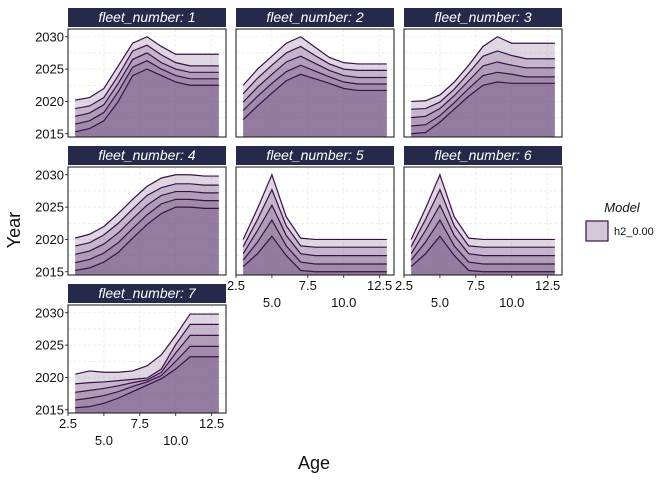 The width and height of the screenshot is (672, 480). I want to click on facet-panel: fleet_number: 4 2015 2020 2025 2030, so click(131, 212).